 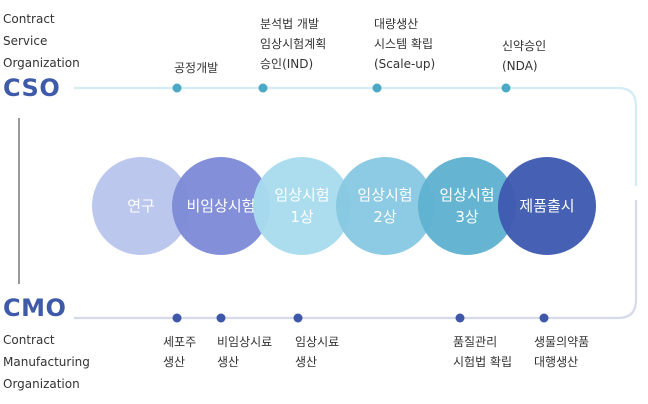 What do you see at coordinates (41, 63) in the screenshot?
I see `cso-desc-line: Organization` at bounding box center [41, 63].